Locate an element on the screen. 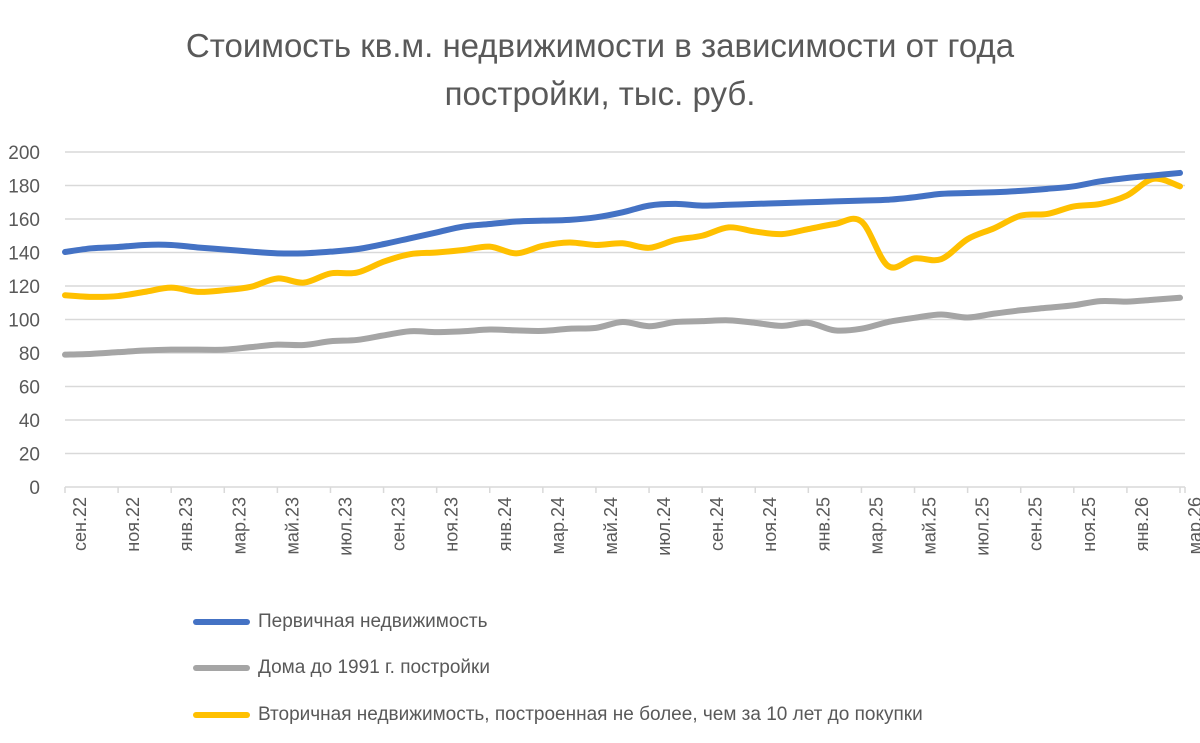 Image resolution: width=1200 pixels, height=743 pixels. legend-swatch-primary is located at coordinates (221, 622).